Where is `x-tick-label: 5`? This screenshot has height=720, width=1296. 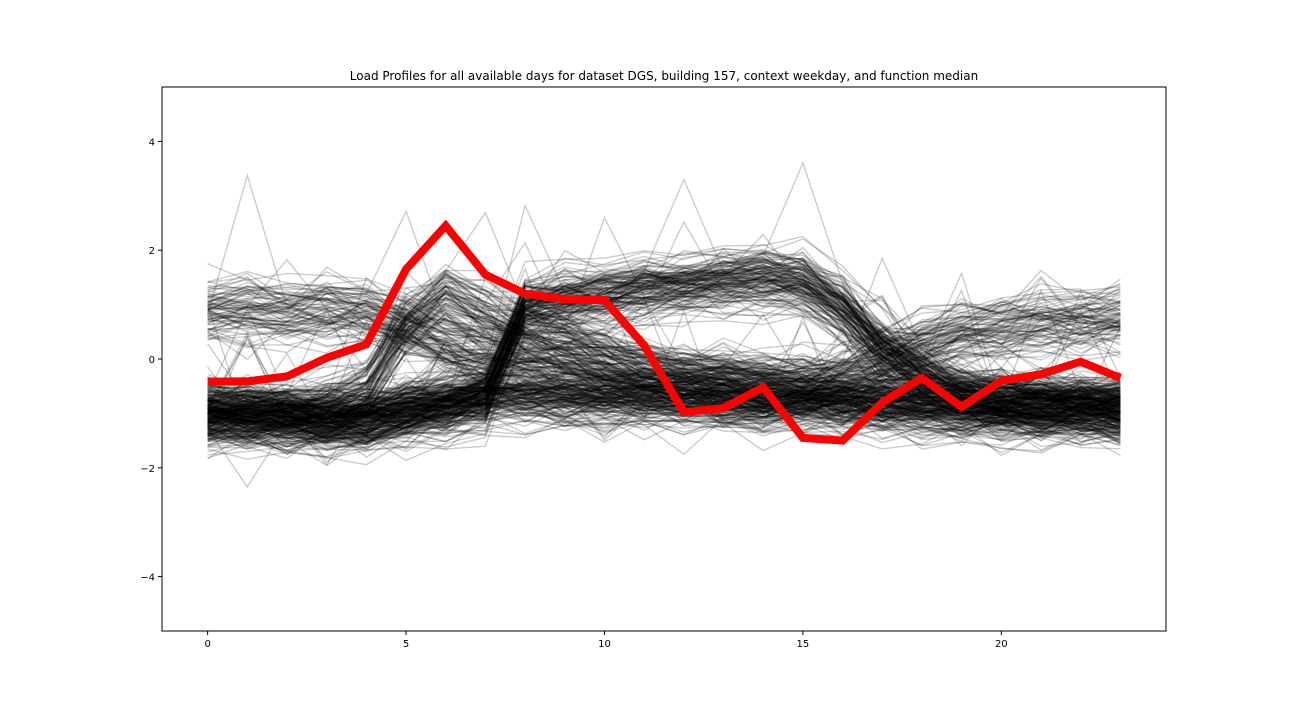 x-tick-label: 5 is located at coordinates (406, 644).